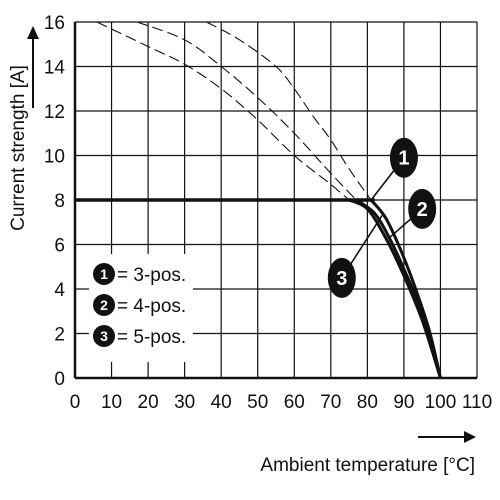 This screenshot has width=500, height=500. What do you see at coordinates (367, 465) in the screenshot?
I see `x-axis-label: Ambient temperature [°C]` at bounding box center [367, 465].